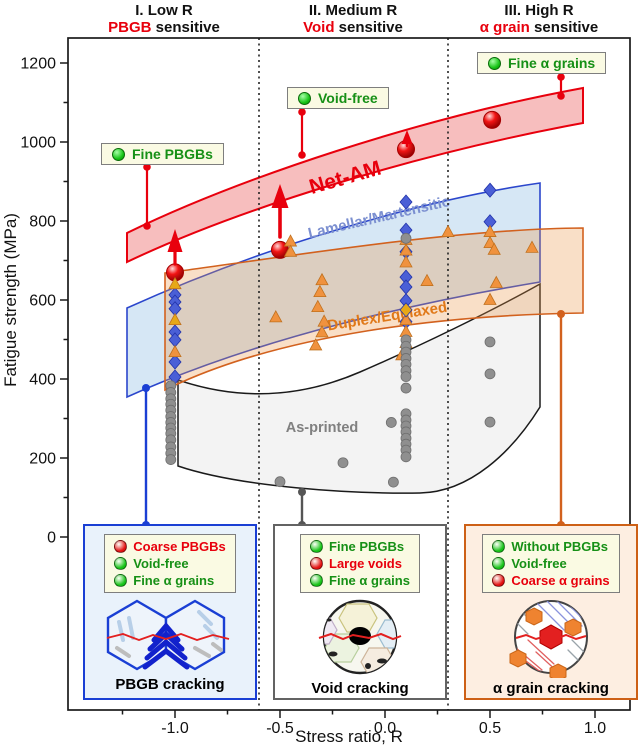 The width and height of the screenshot is (640, 753). What do you see at coordinates (492, 119) in the screenshot?
I see `net-am-point` at bounding box center [492, 119].